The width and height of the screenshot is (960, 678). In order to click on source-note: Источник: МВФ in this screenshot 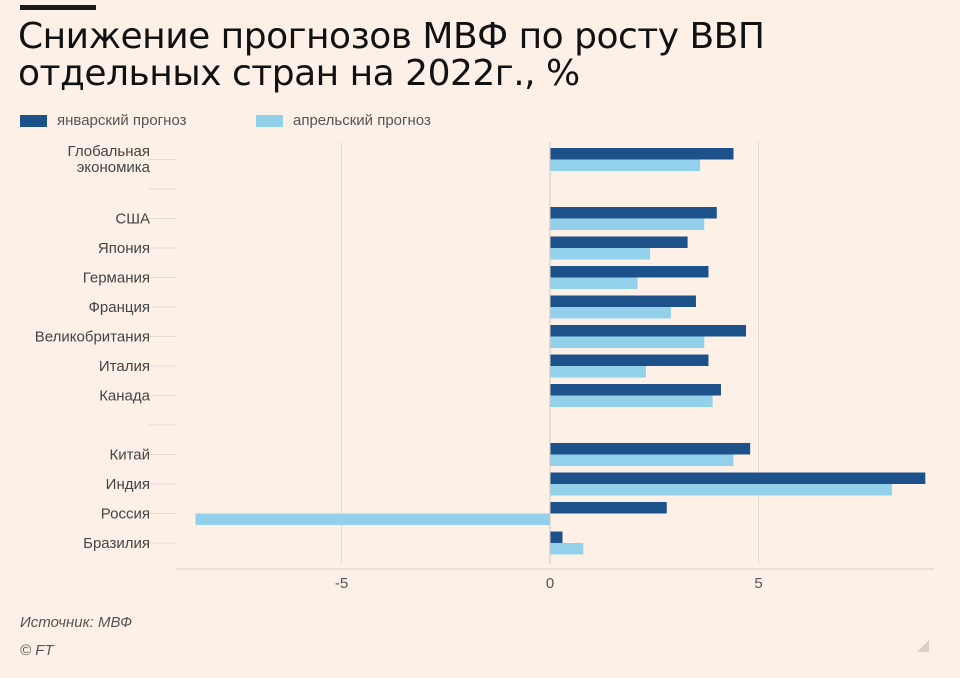, I will do `click(76, 622)`.